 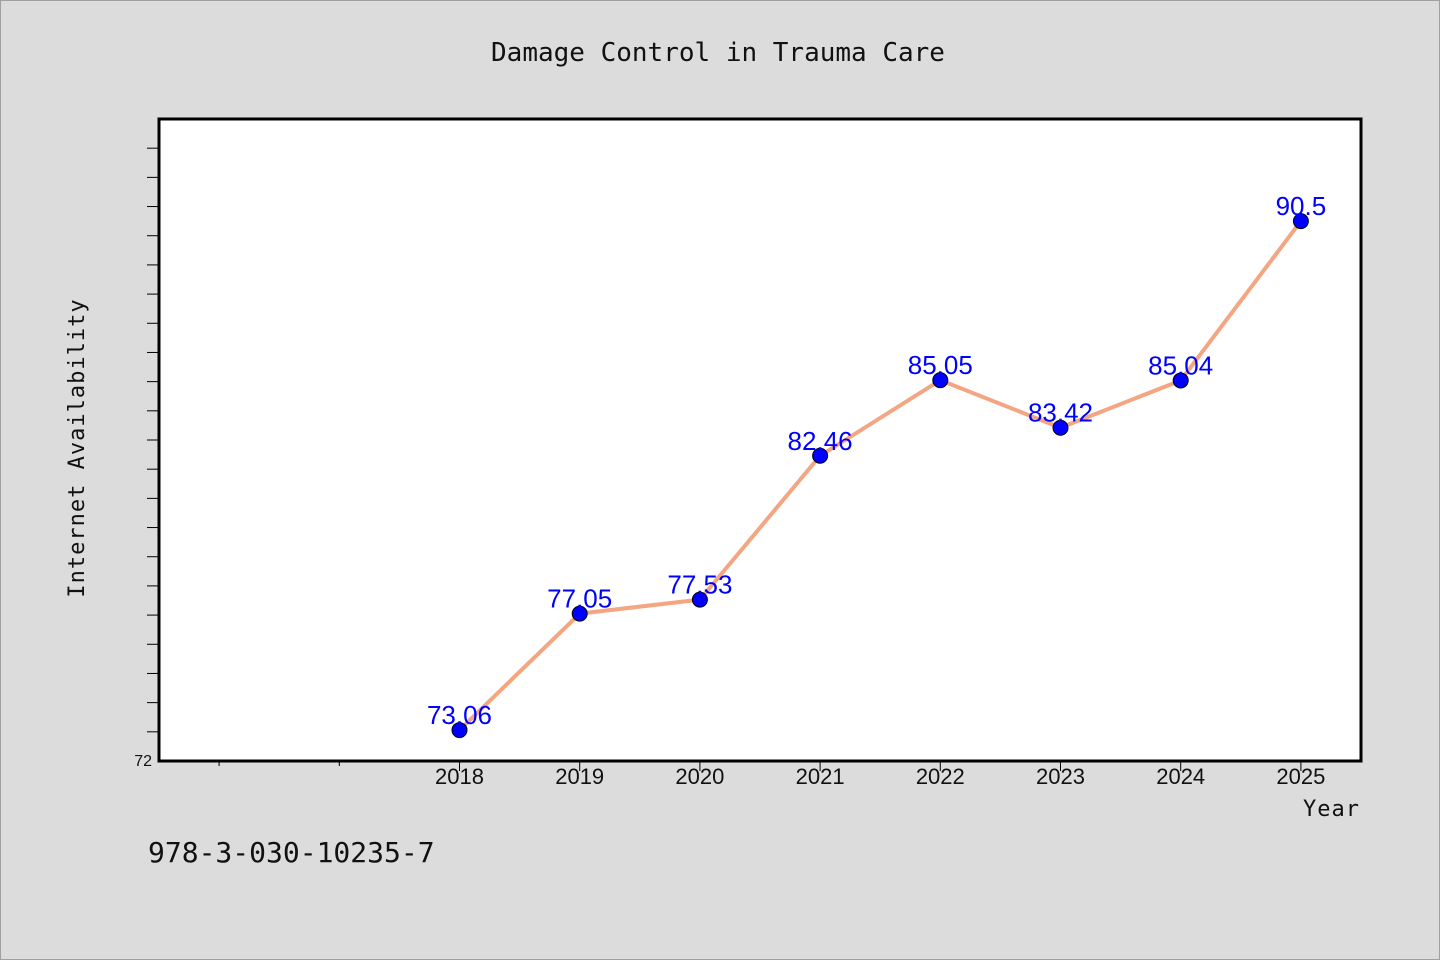 What do you see at coordinates (291, 852) in the screenshot?
I see `footer-isbn: 978-3-030-10235-7` at bounding box center [291, 852].